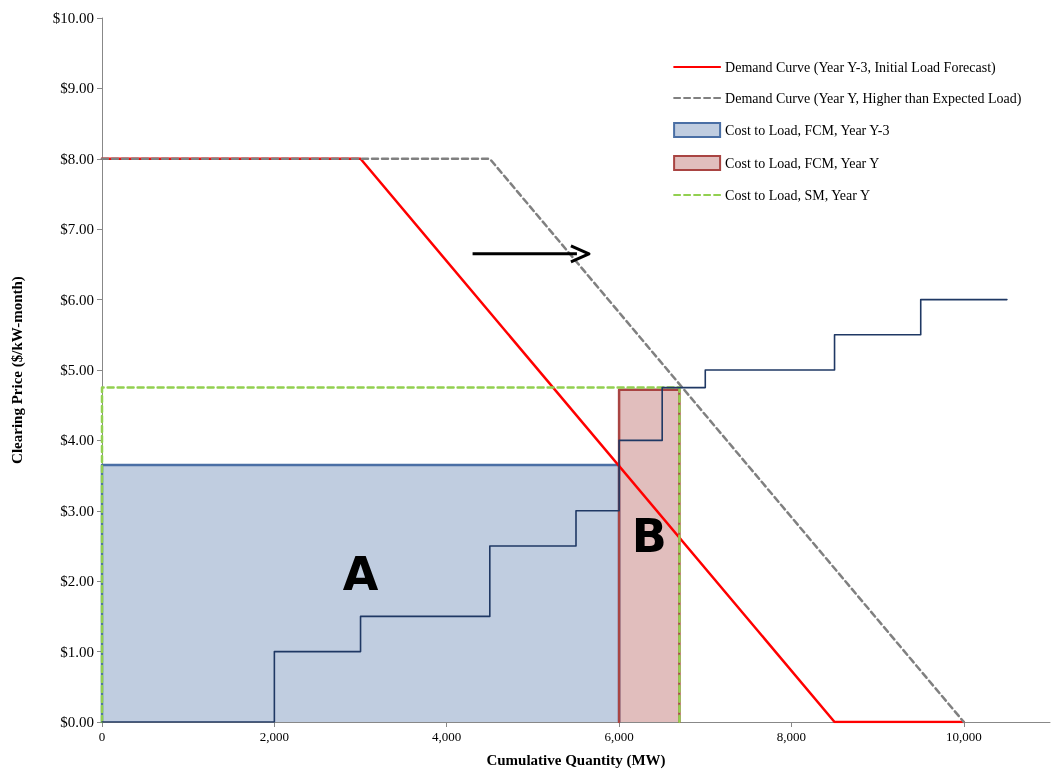 The height and width of the screenshot is (773, 1062). Describe the element at coordinates (873, 98) in the screenshot. I see `legend-label: Demand Curve (Year Y, Higher than Expected Load)` at that location.